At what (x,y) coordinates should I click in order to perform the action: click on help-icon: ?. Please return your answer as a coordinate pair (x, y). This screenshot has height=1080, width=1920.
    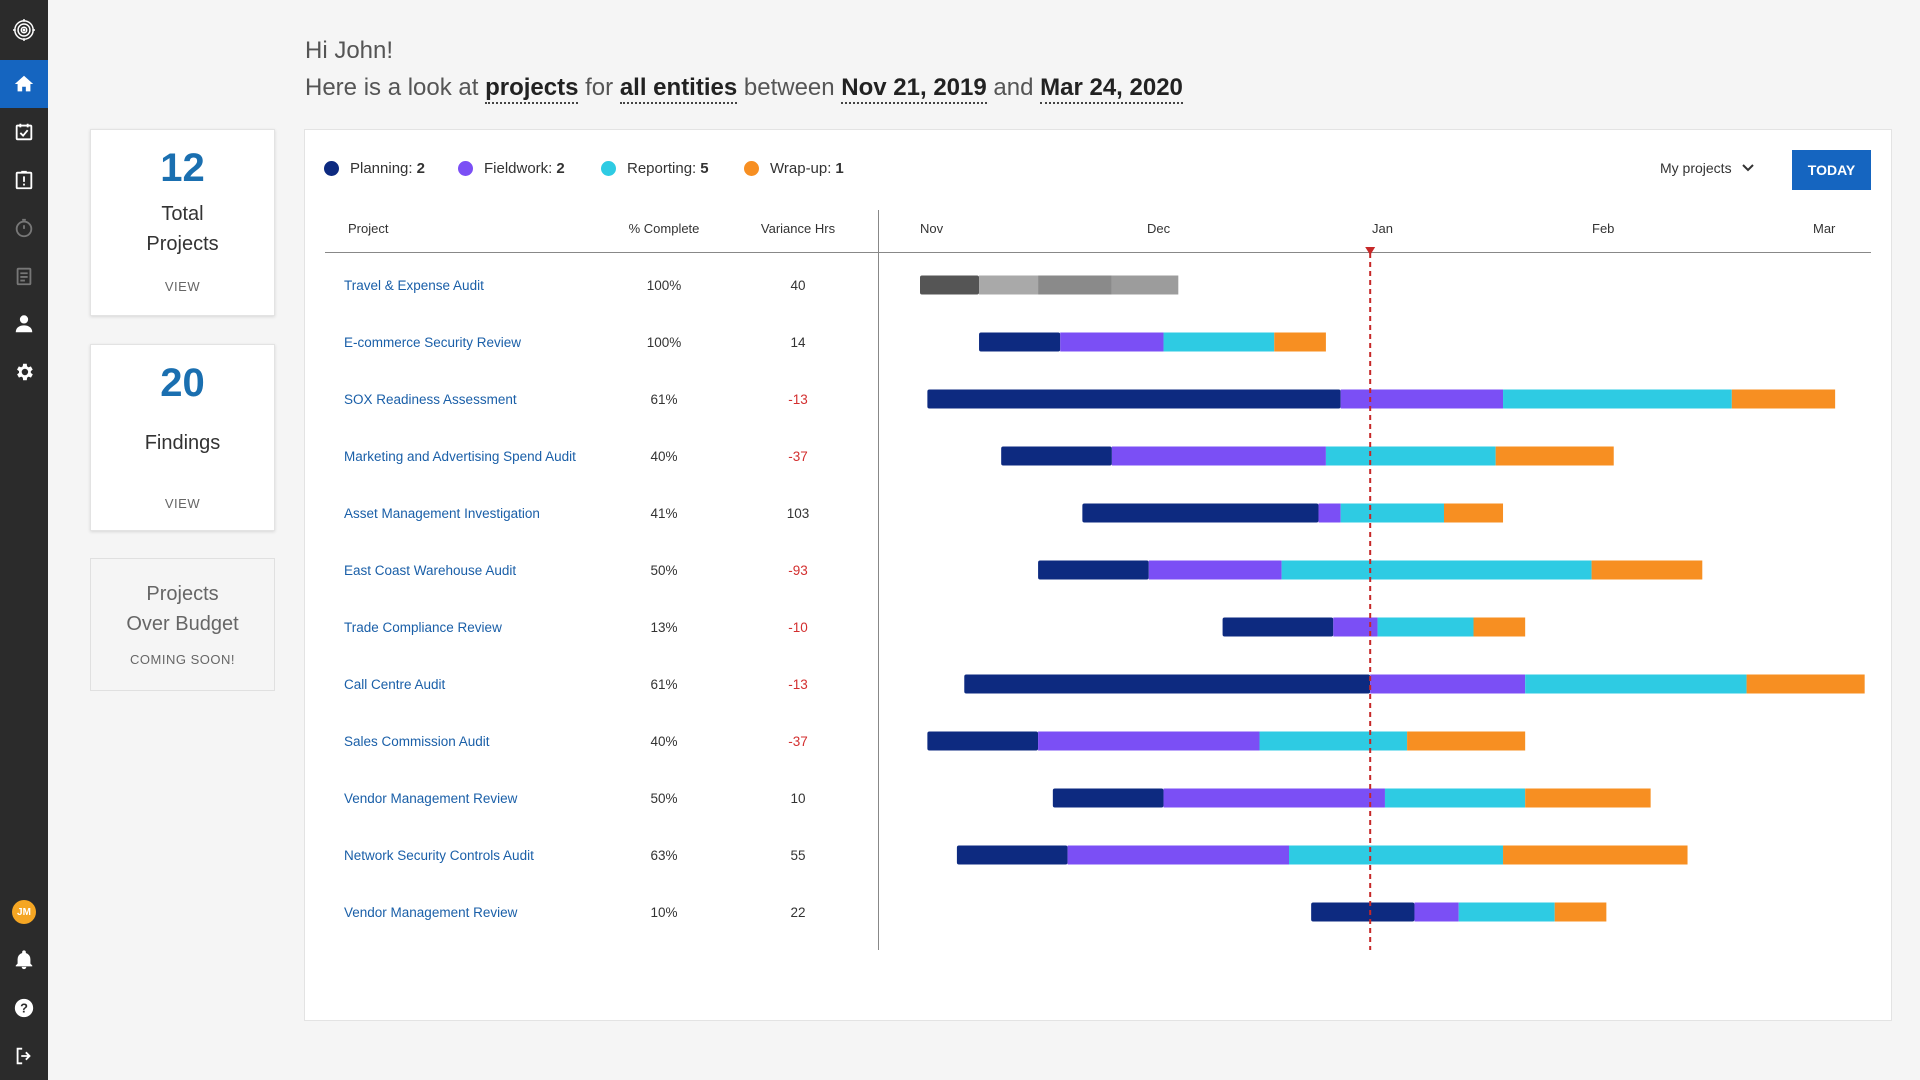
    Looking at the image, I should click on (24, 1008).